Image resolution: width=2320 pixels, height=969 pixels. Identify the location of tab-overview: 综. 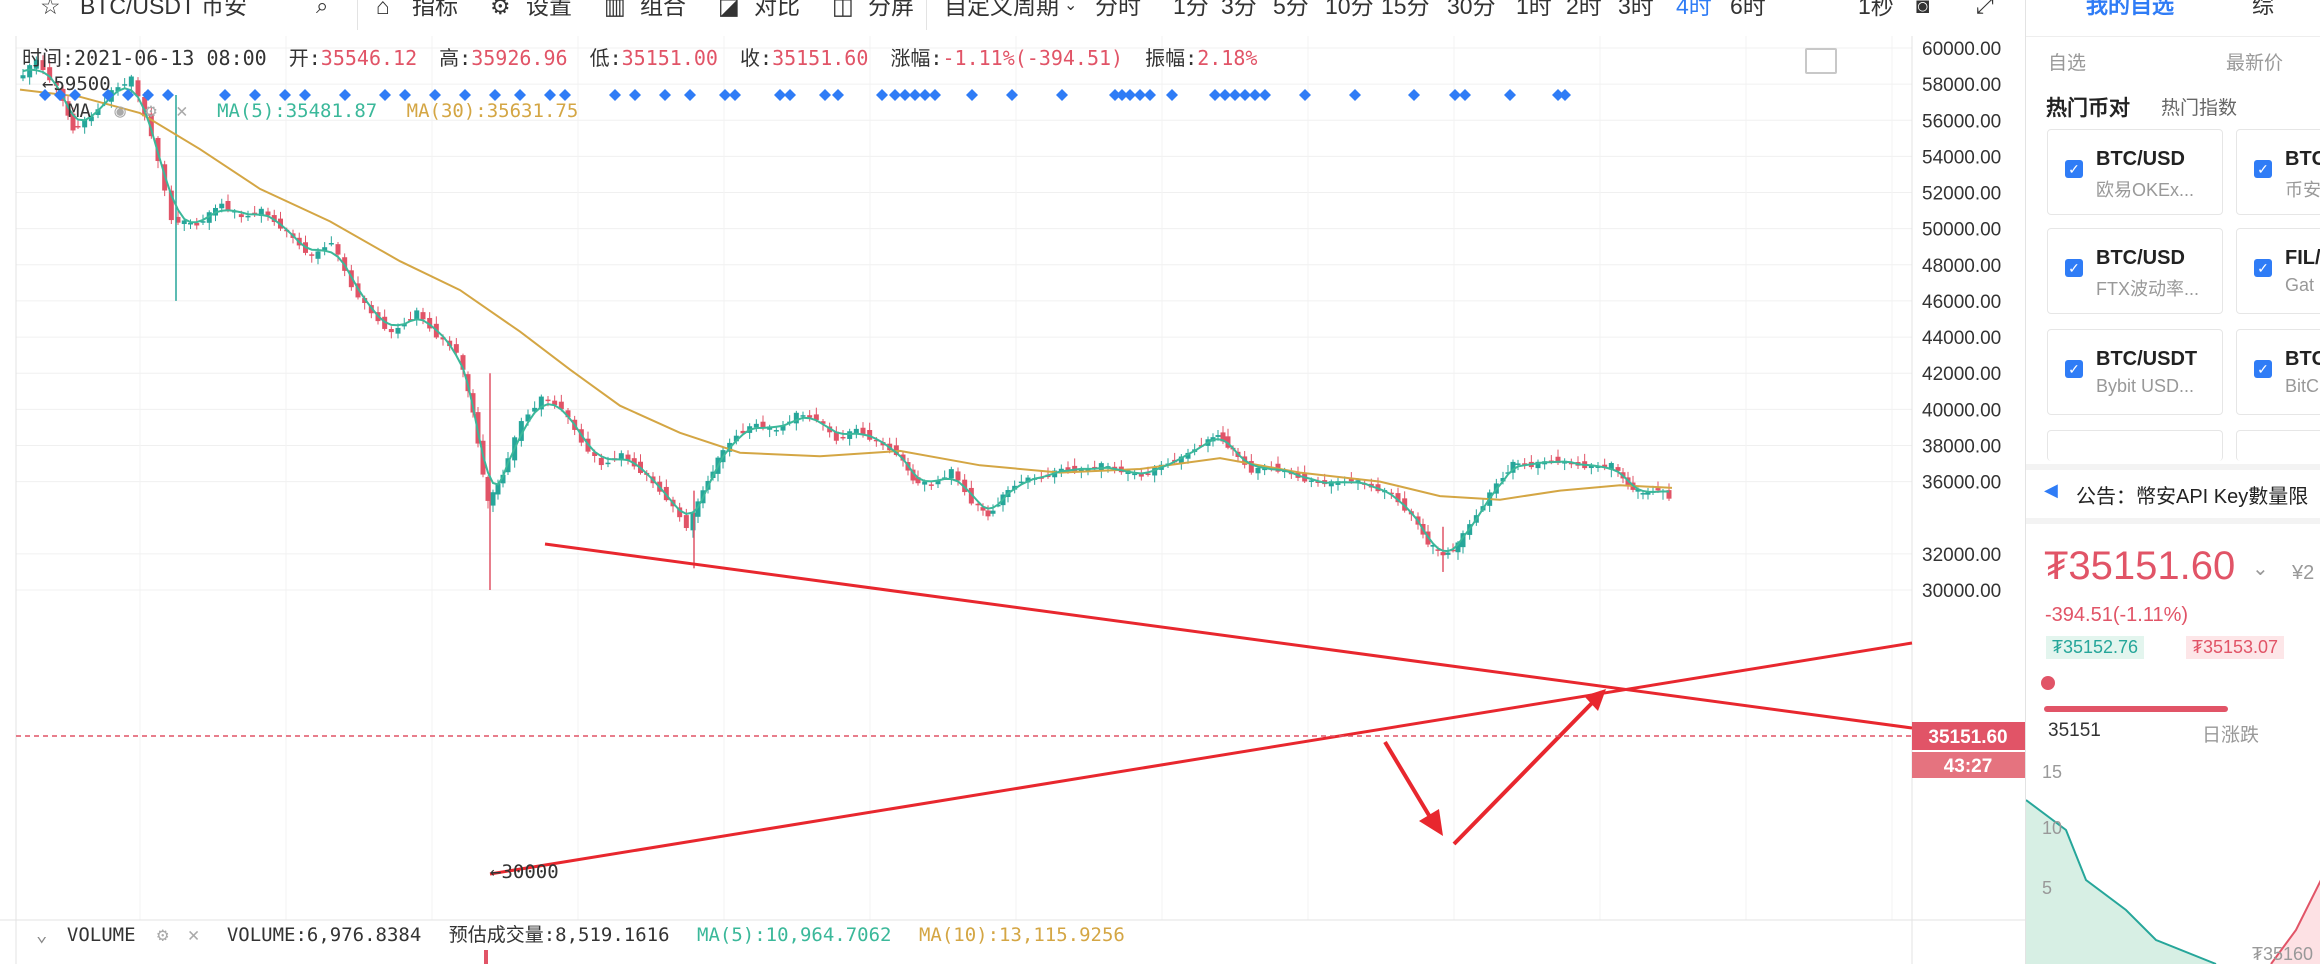
(2263, 9).